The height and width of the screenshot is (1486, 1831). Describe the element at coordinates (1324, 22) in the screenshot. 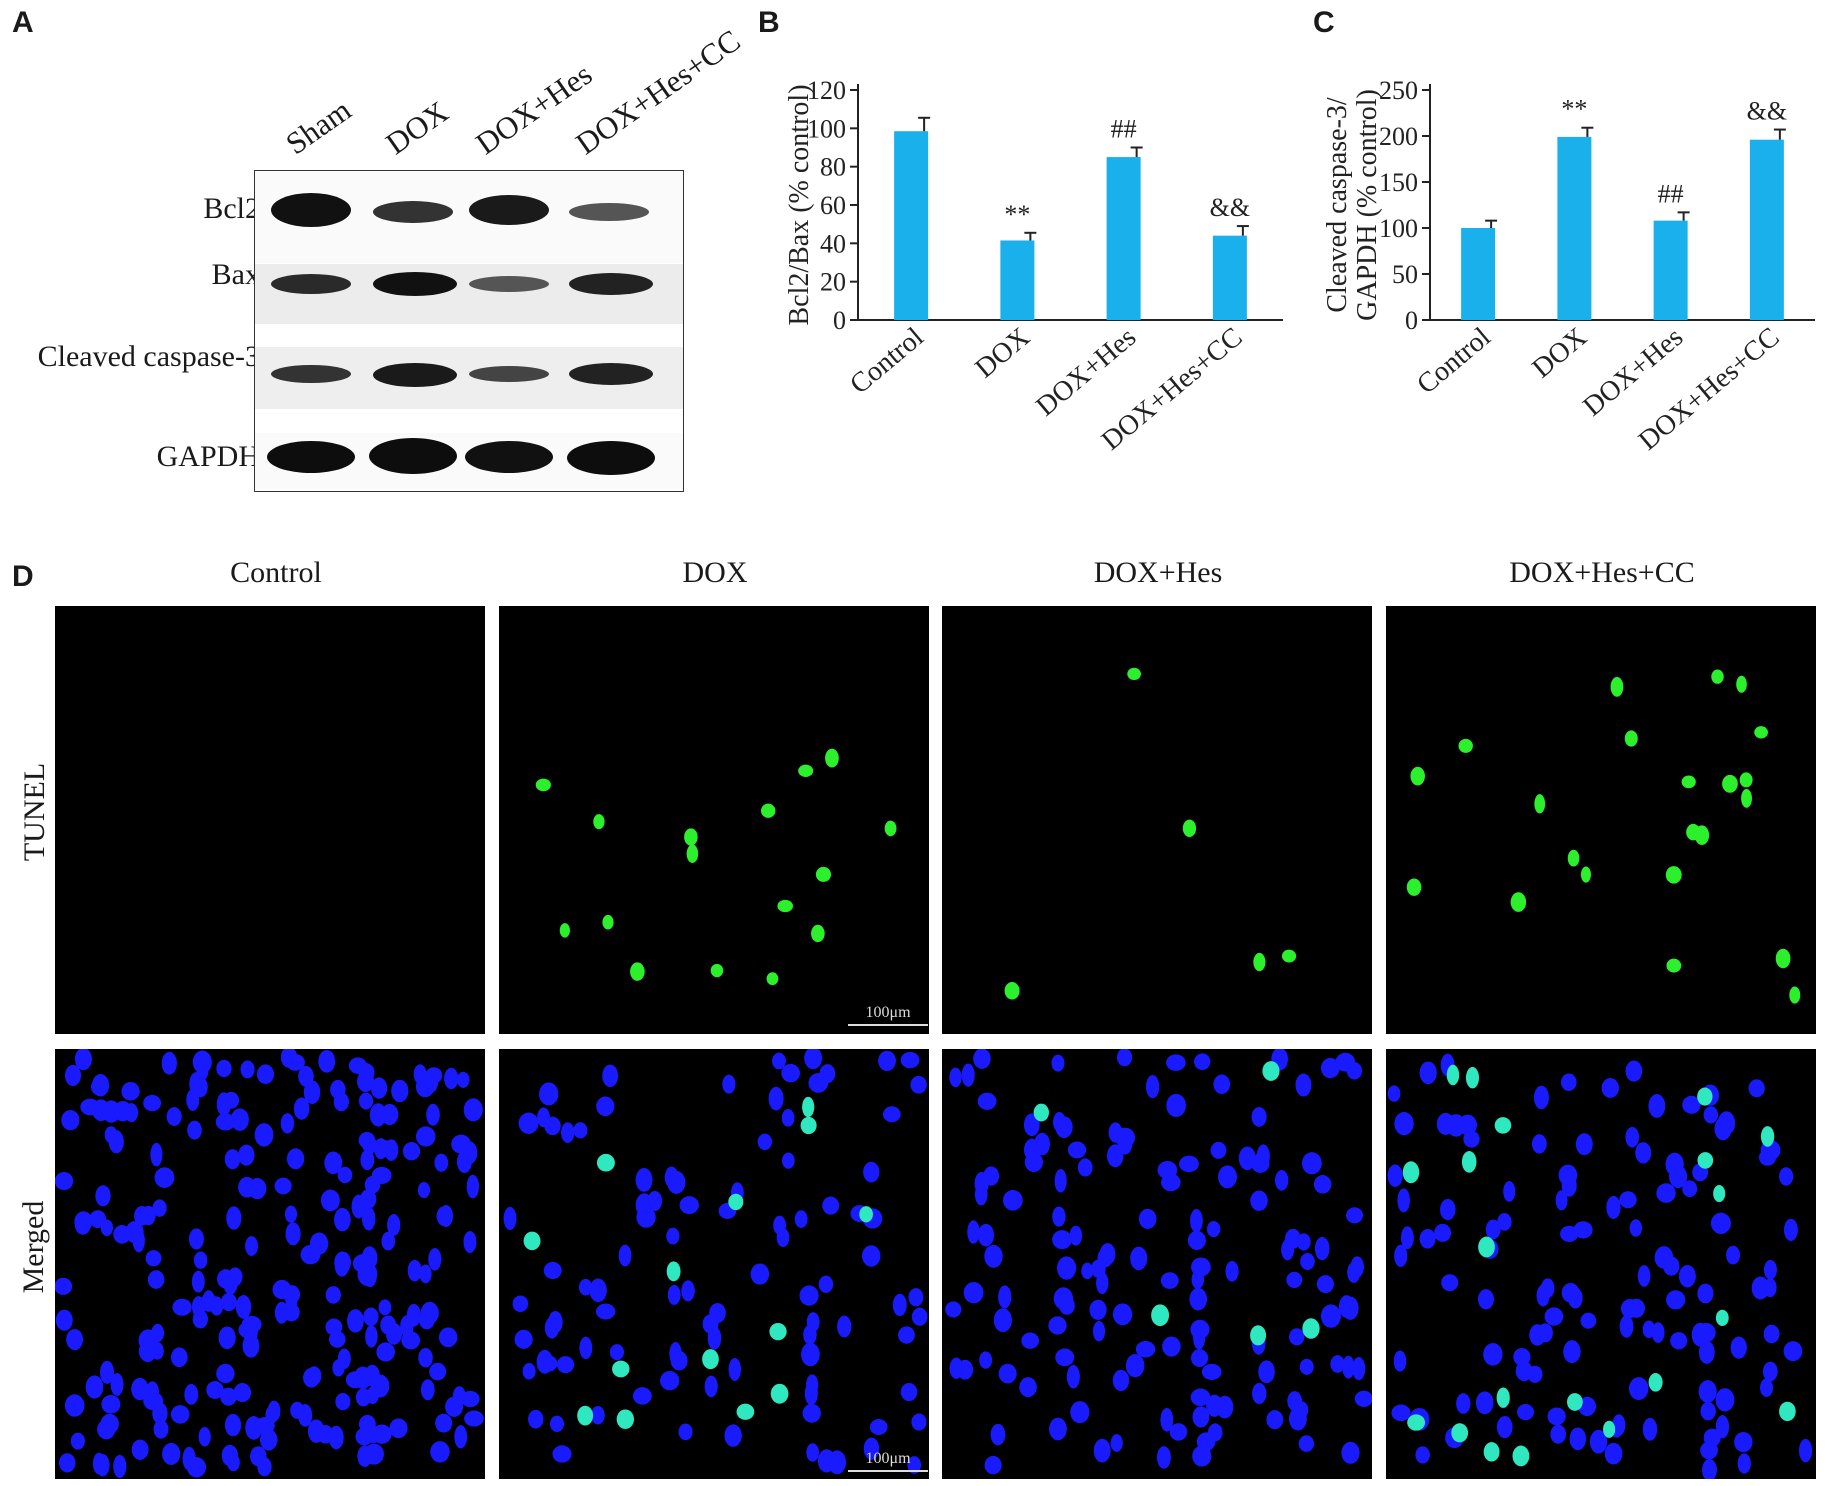

I see `panel-label-c: C` at that location.